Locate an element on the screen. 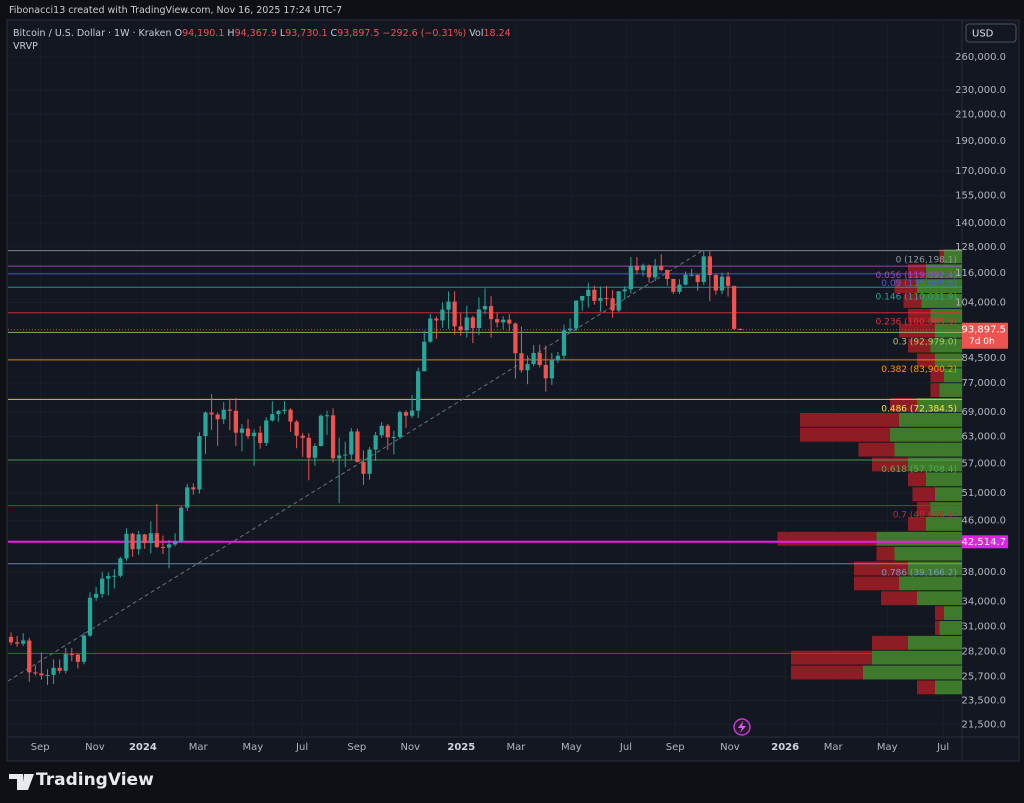 The height and width of the screenshot is (803, 1024). x-tick-label: Mar is located at coordinates (517, 747).